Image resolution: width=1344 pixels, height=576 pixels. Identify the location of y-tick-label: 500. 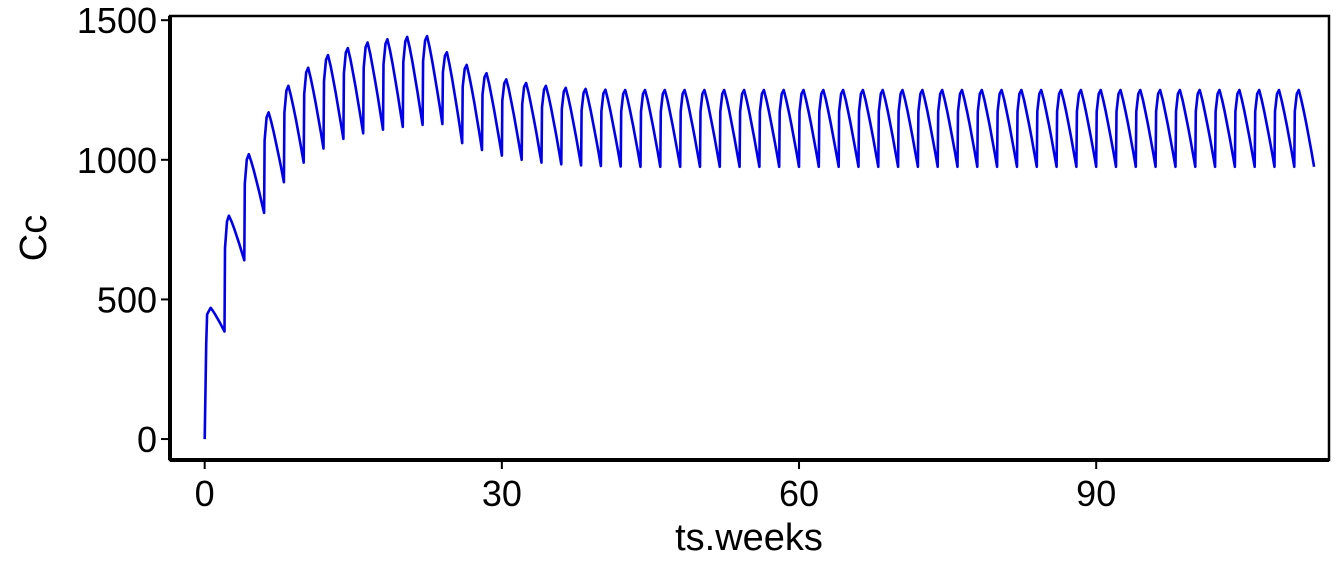
(127, 299).